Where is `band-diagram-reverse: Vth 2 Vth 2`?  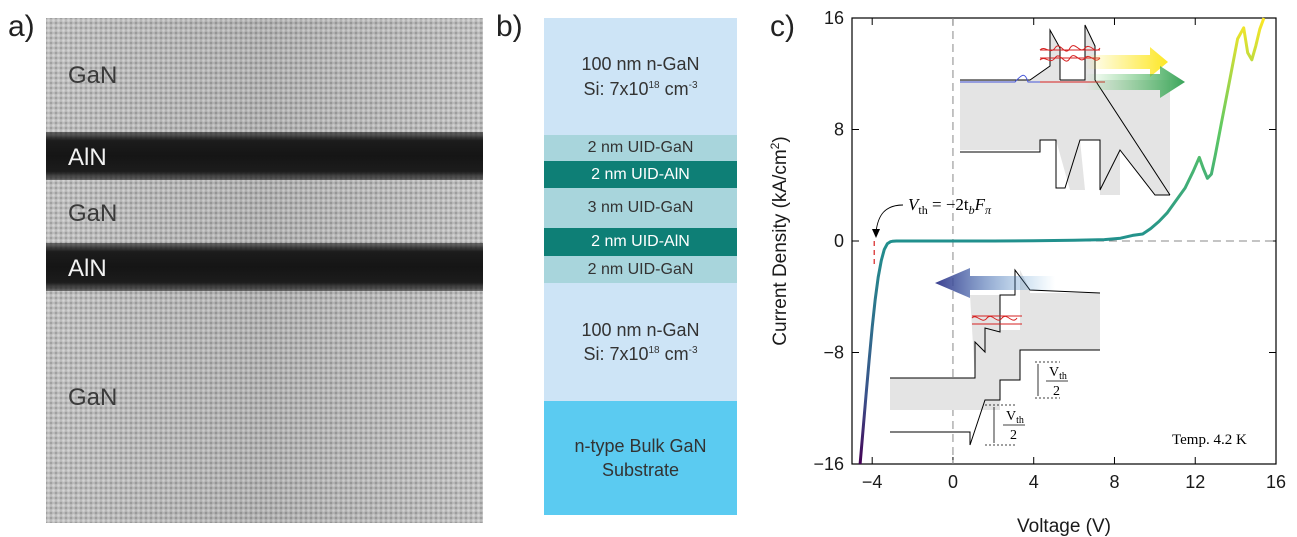 band-diagram-reverse: Vth 2 Vth 2 is located at coordinates (995, 357).